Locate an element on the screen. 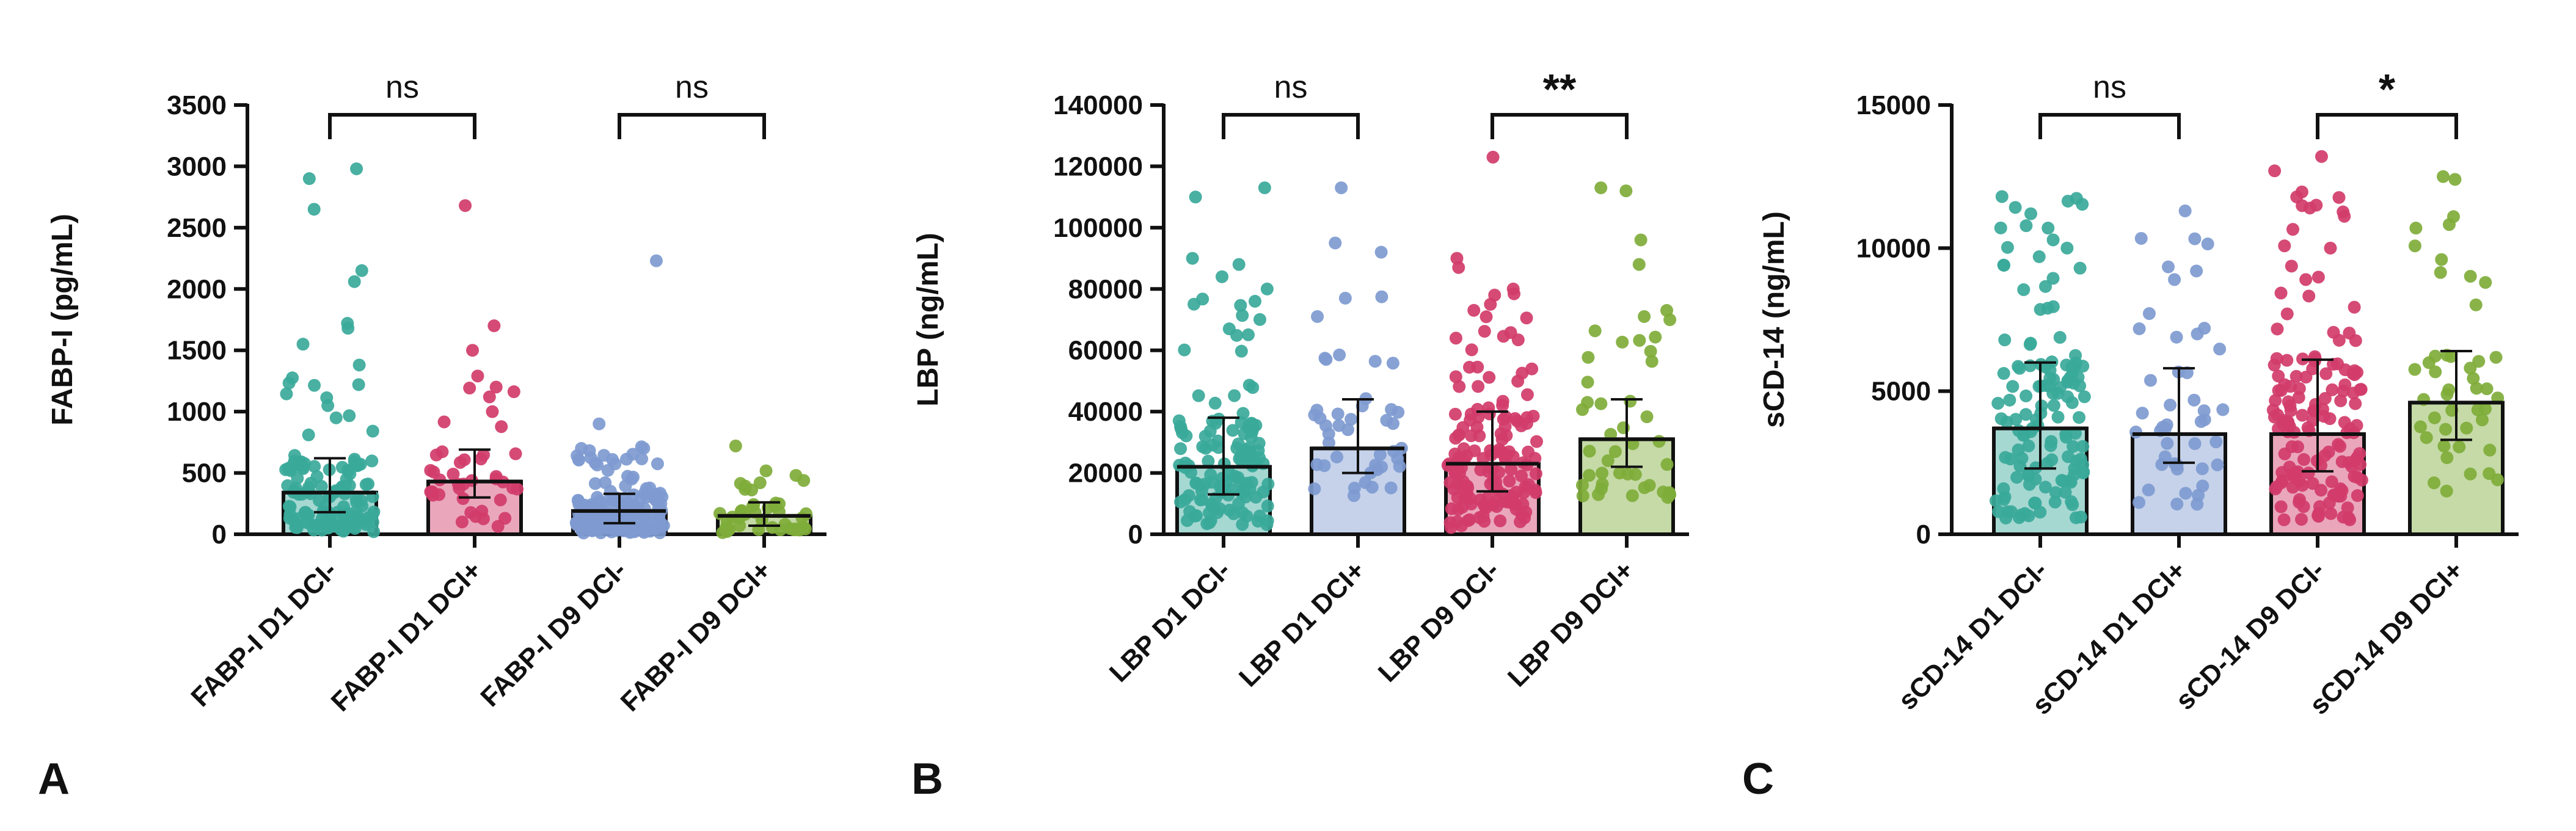  y-axis-label: FABP-I (pg/mL) is located at coordinates (62, 320).